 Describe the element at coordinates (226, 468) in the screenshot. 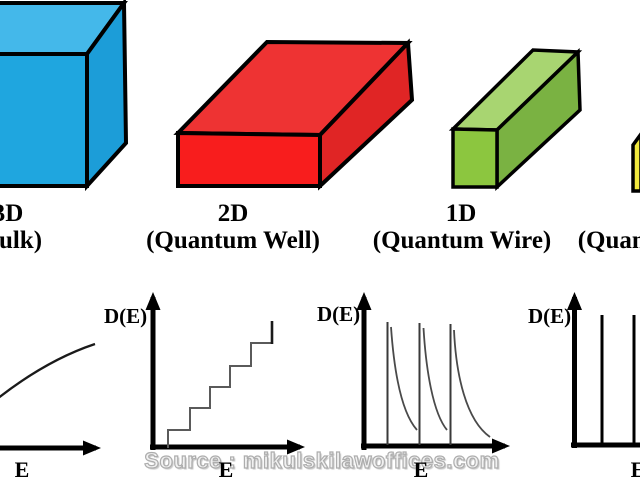

I see `dos-2d-x-axis-label: E` at that location.